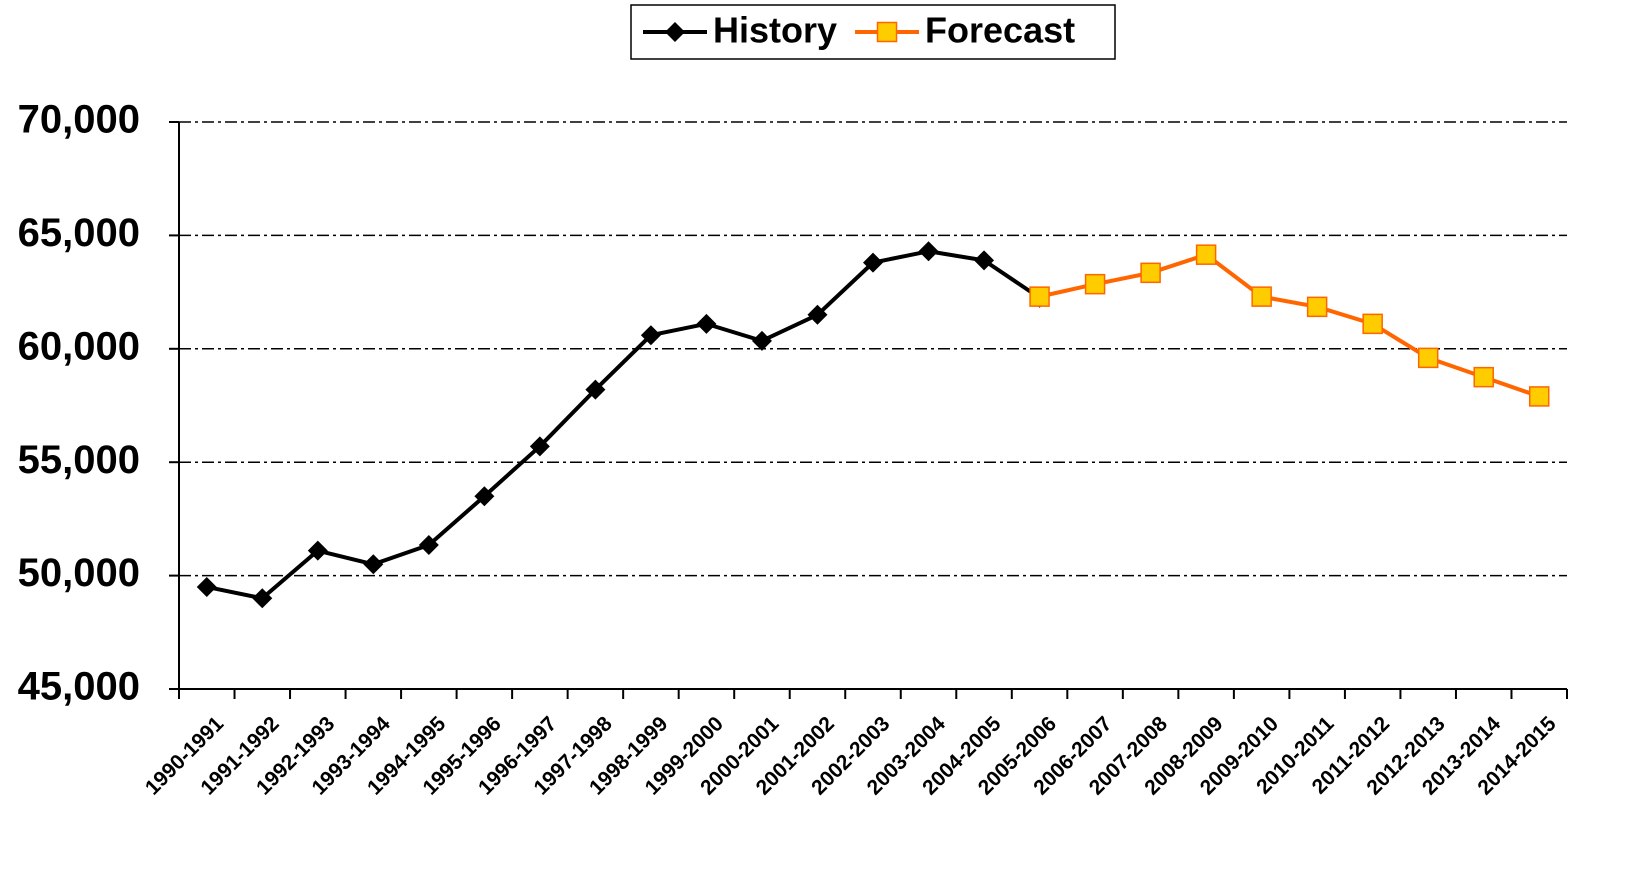  What do you see at coordinates (775, 30) in the screenshot?
I see `legend-label: History` at bounding box center [775, 30].